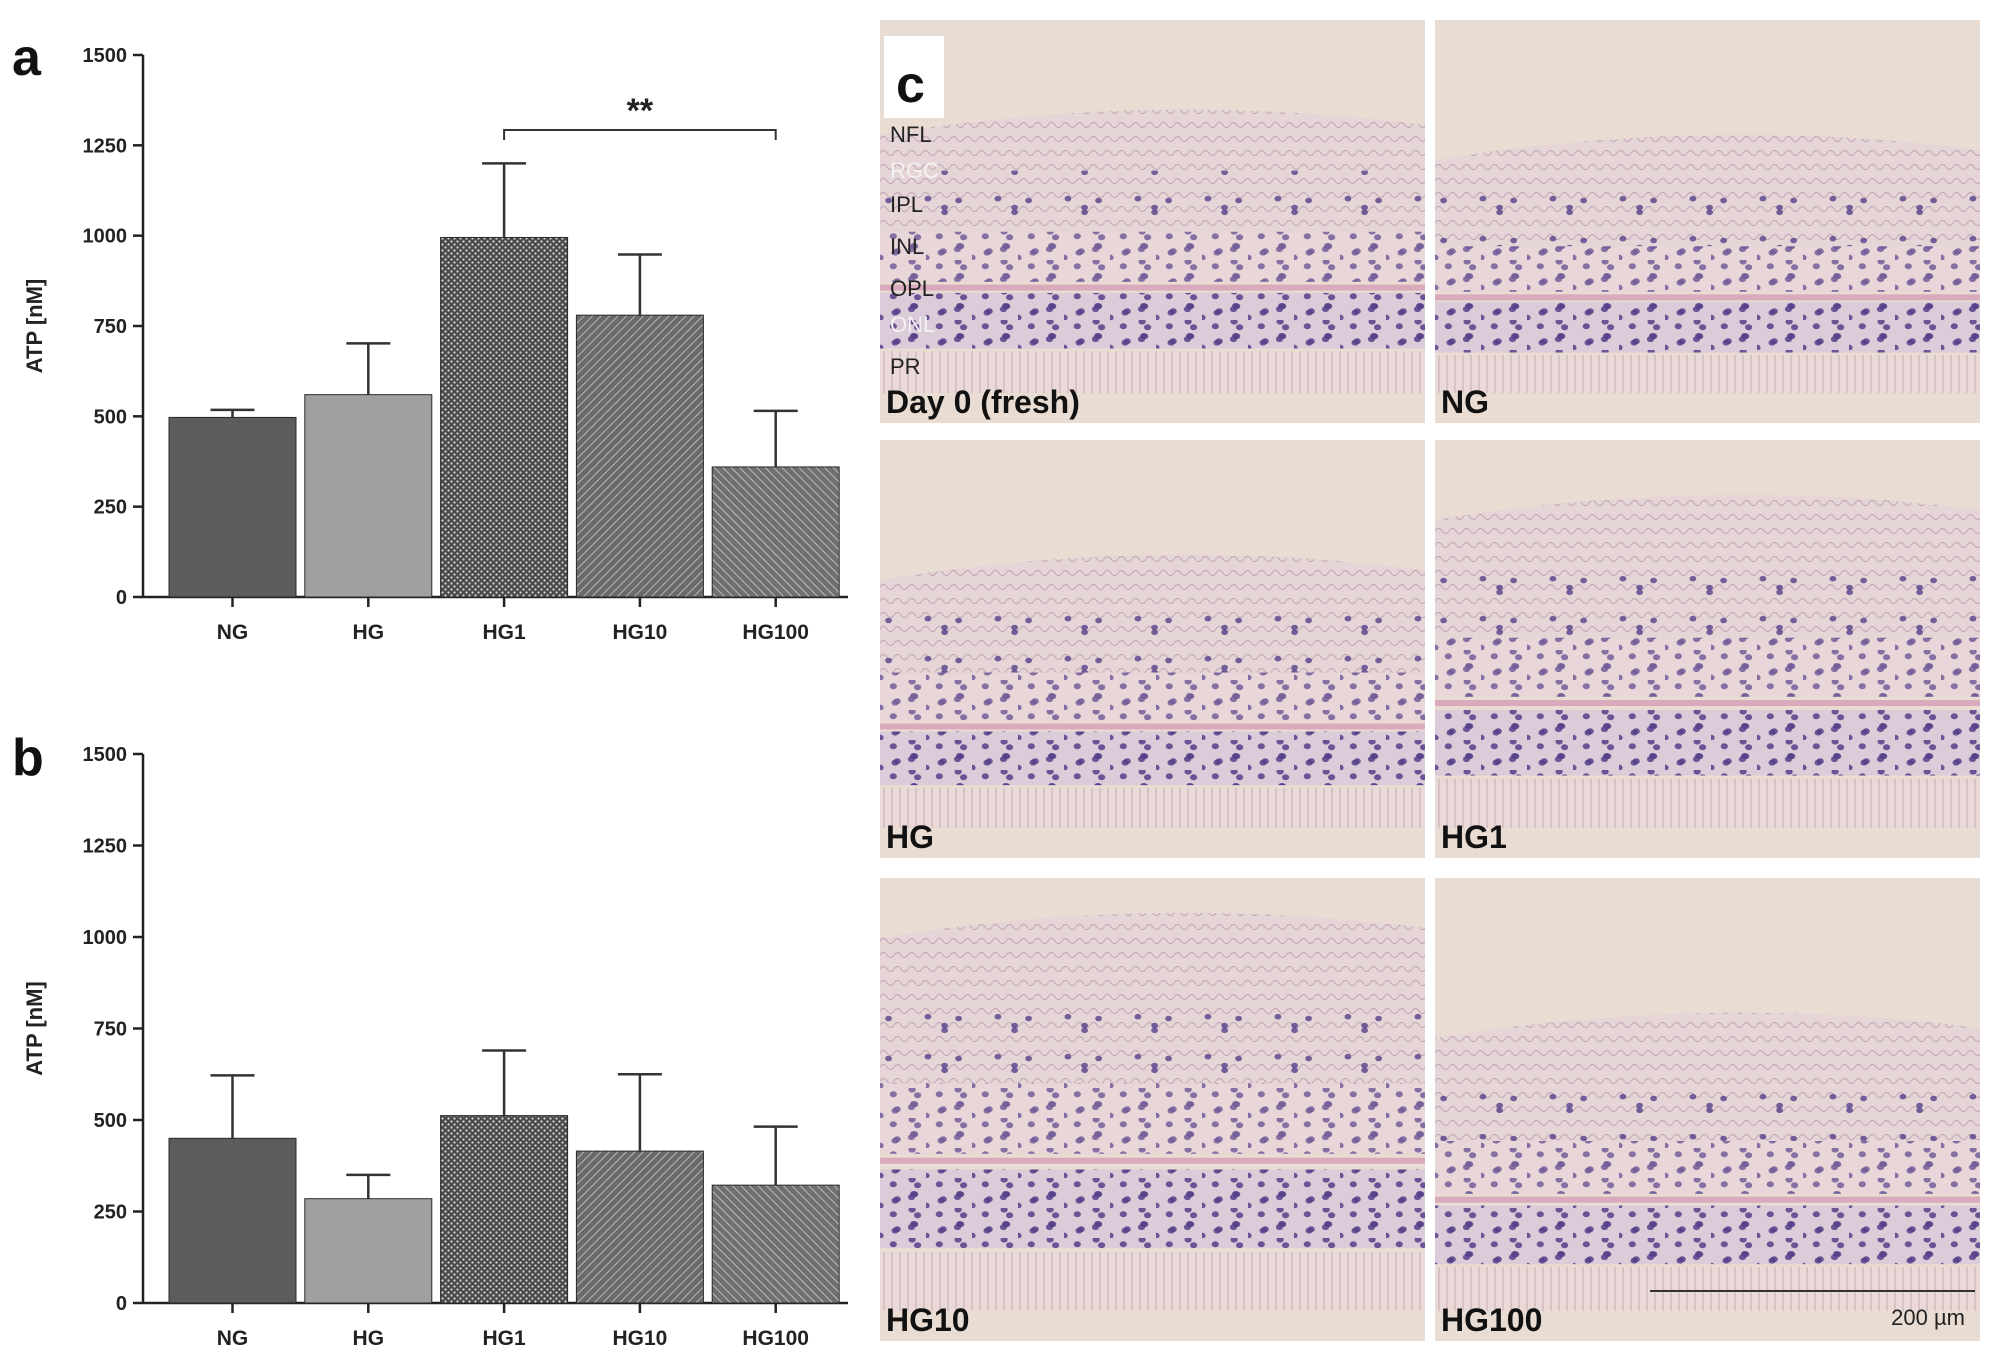 This screenshot has height=1361, width=2000. I want to click on histology-label: HG100, so click(1491, 1320).